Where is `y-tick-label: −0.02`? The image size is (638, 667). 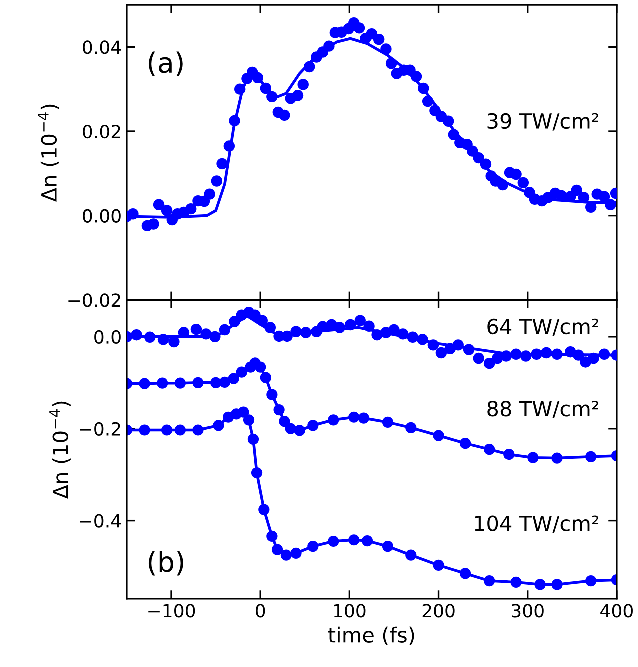 y-tick-label: −0.02 is located at coordinates (94, 301).